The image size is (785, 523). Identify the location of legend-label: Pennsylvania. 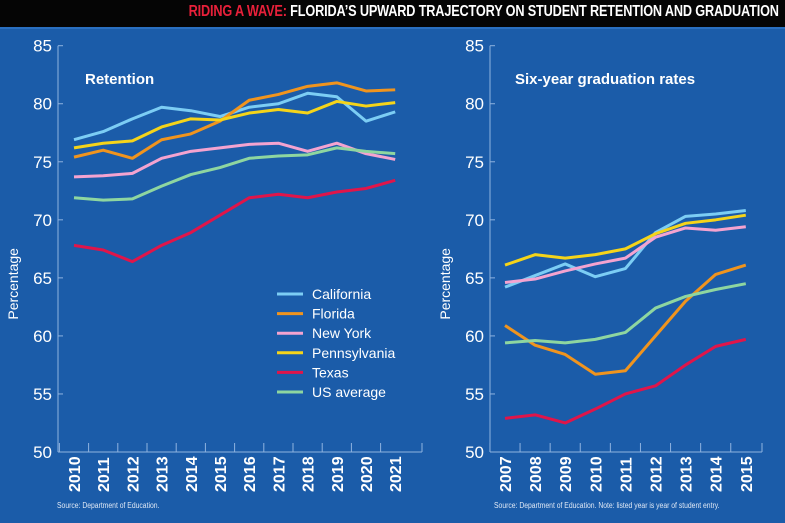
(353, 353).